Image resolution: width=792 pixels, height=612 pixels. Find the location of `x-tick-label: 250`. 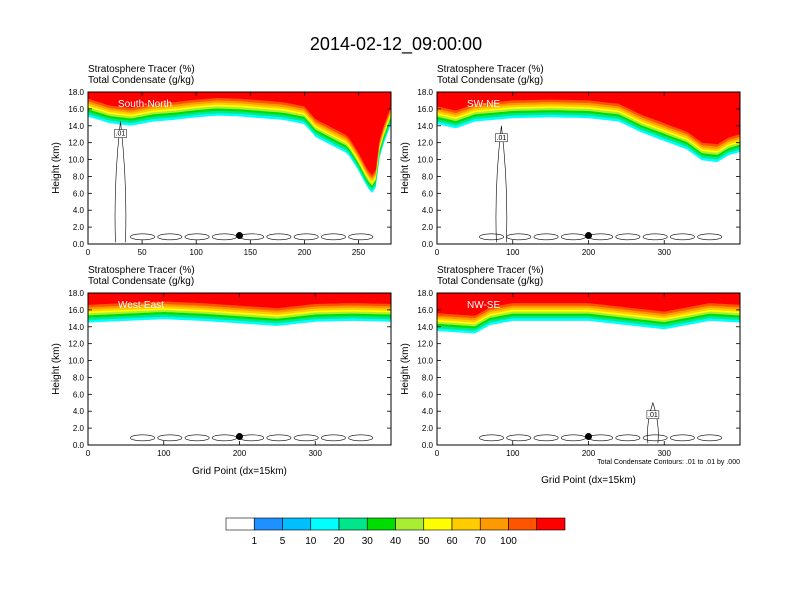

x-tick-label: 250 is located at coordinates (359, 252).